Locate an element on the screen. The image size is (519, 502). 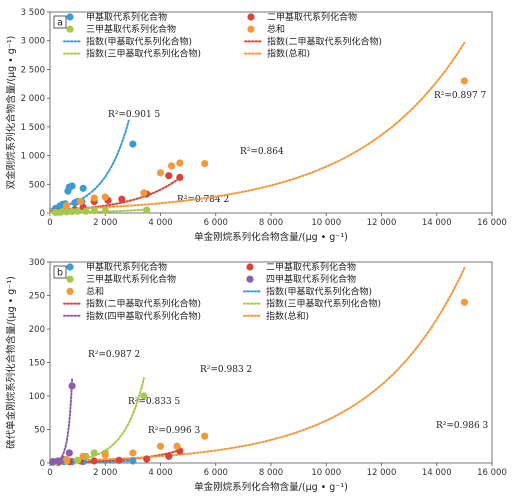
legend-entry: 指数(总和) is located at coordinates (287, 316).